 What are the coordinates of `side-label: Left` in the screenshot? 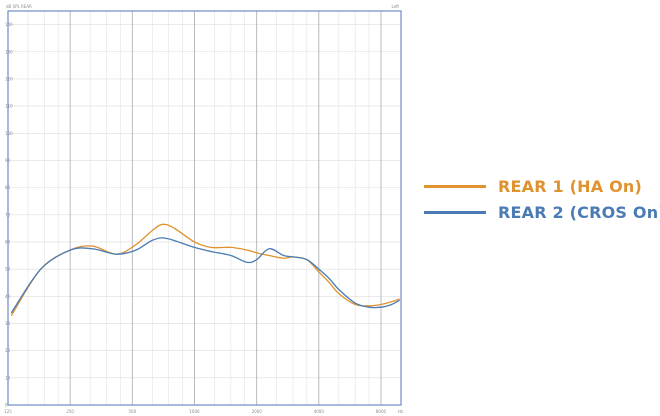 It's located at (395, 6).